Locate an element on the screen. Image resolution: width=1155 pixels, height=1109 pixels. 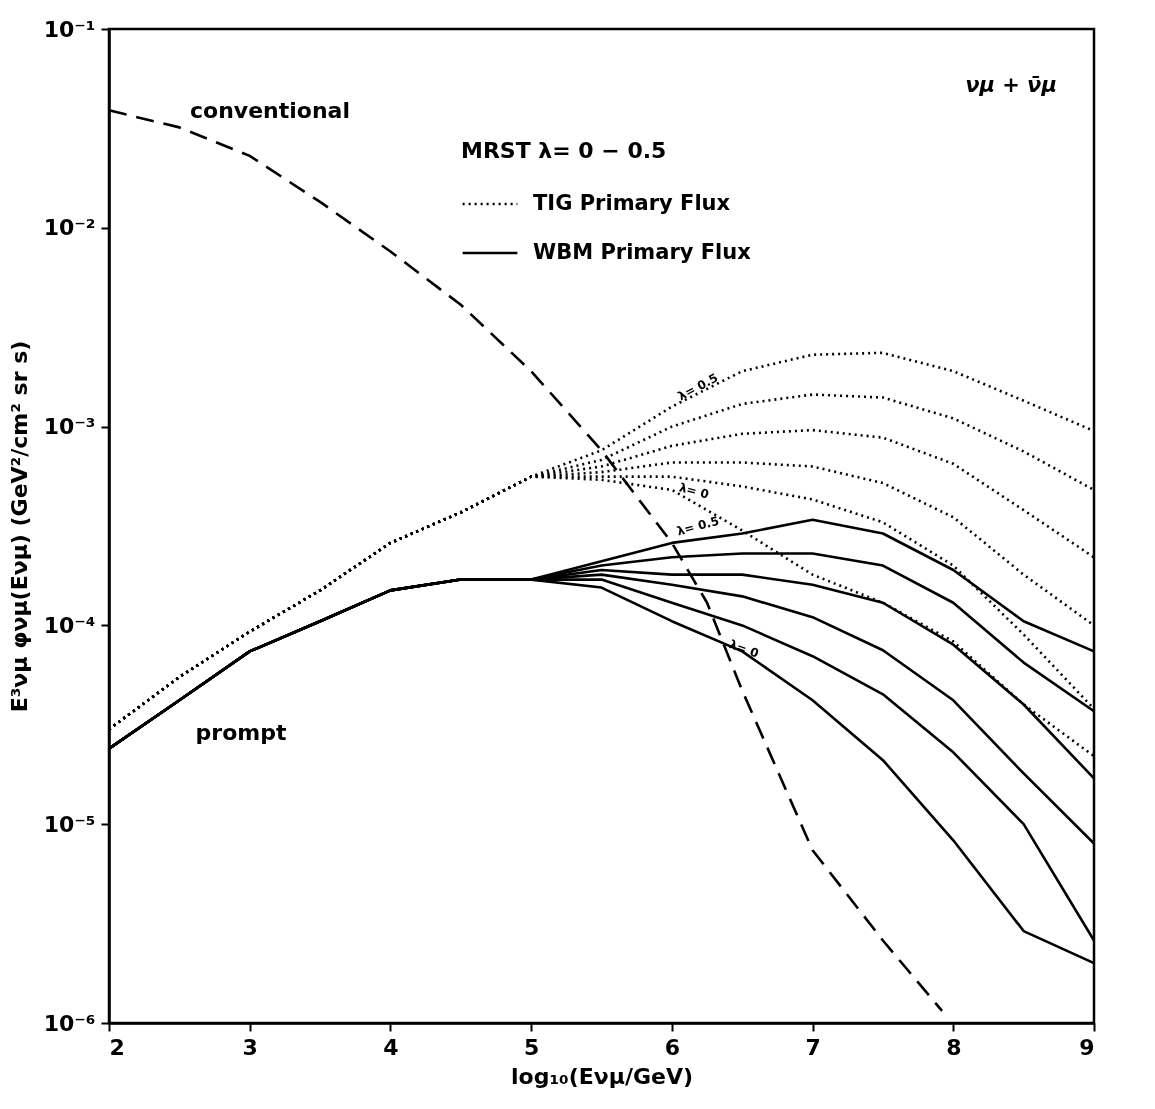
y-tick-label: 10⁻¹ is located at coordinates (69, 29).